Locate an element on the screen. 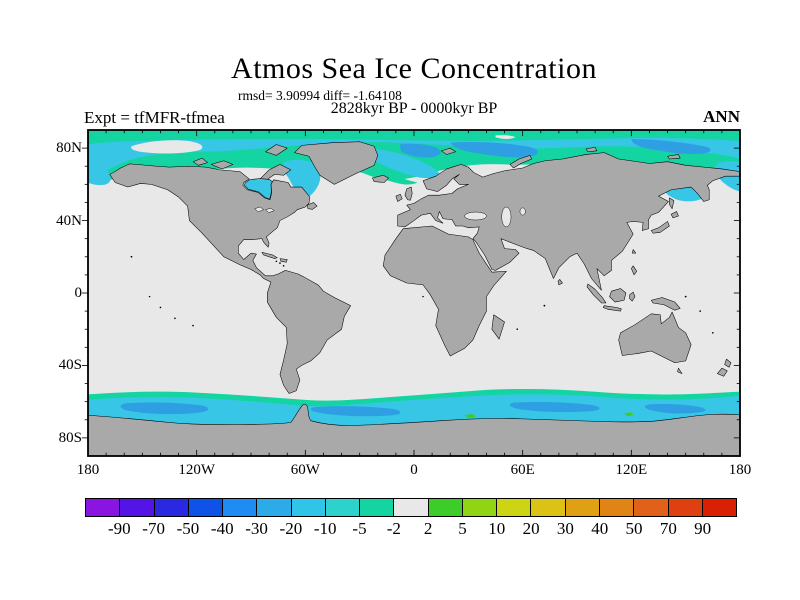 Image resolution: width=800 pixels, height=600 pixels. black-sea is located at coordinates (475, 216).